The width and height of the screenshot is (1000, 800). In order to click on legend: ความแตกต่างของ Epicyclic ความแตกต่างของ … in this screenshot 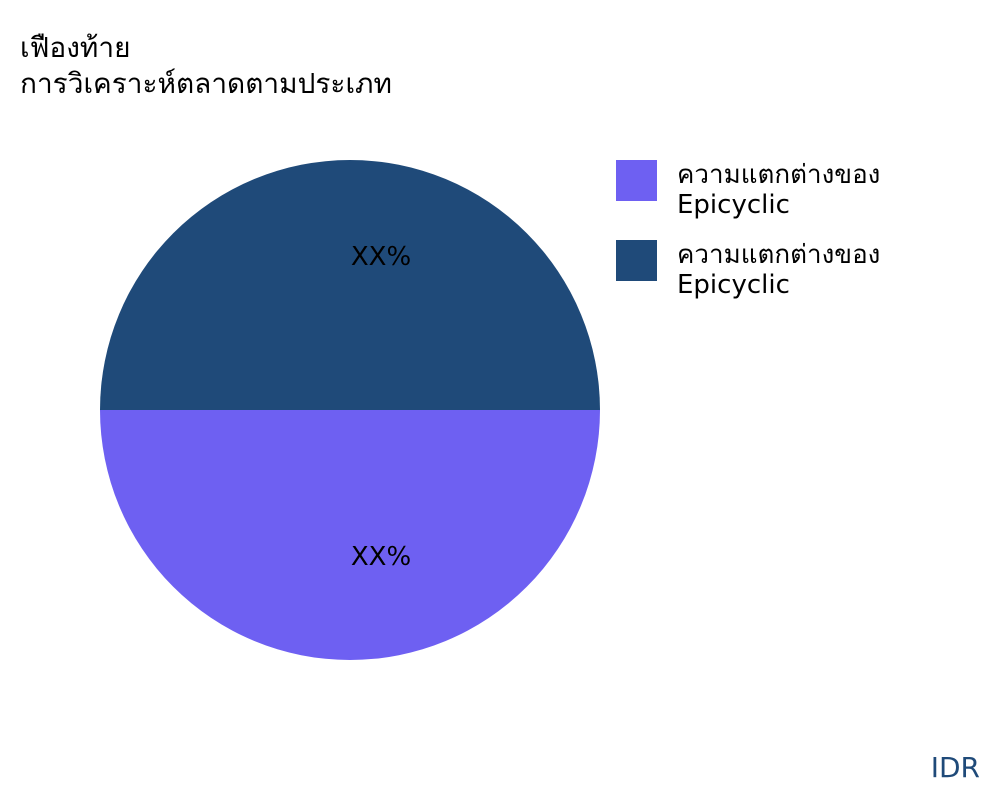, I will do `click(776, 240)`.